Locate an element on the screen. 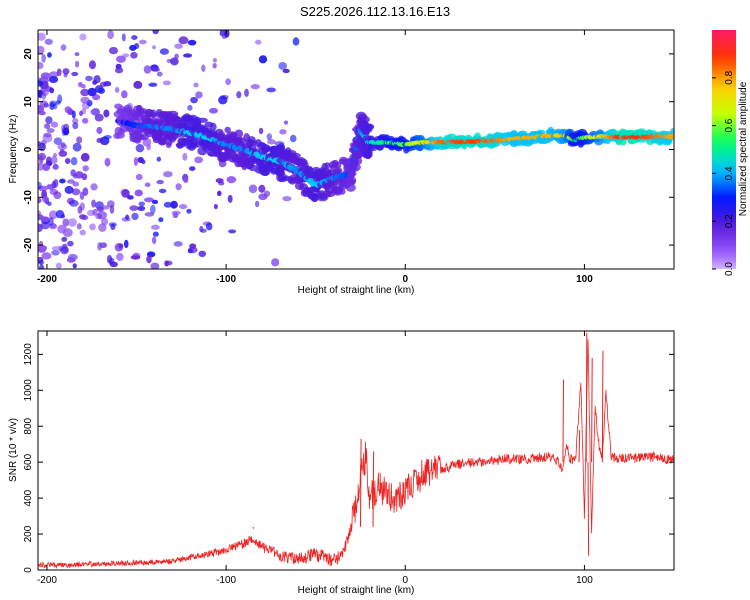 The image size is (750, 600). colorbar-tick-label: 0.8 is located at coordinates (729, 77).